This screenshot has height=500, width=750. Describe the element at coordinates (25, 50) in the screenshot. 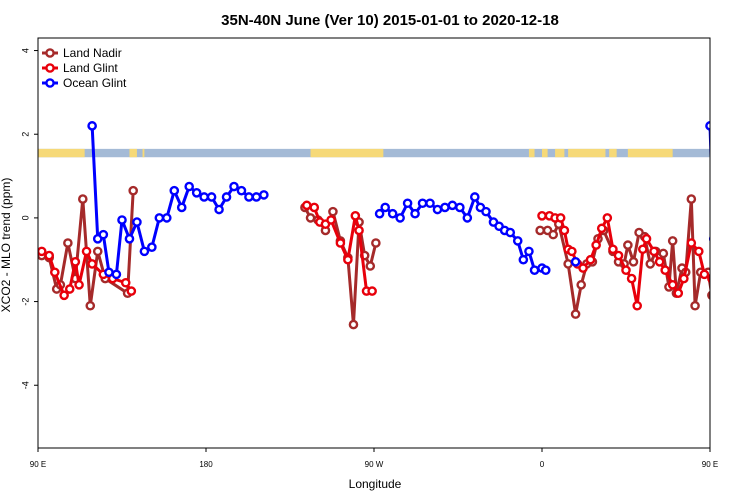

I see `y-tick-label-4: 4` at that location.